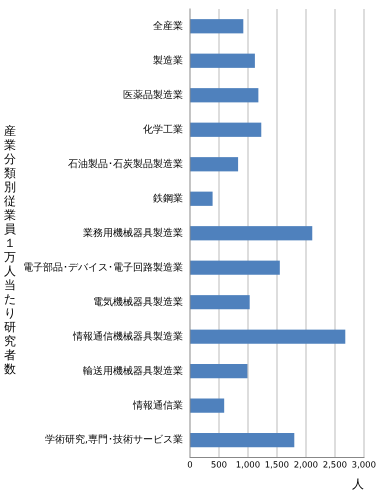 The image size is (379, 500). What do you see at coordinates (125, 164) in the screenshot?
I see `y-tick-label: 石油製品･石炭製品製造業` at bounding box center [125, 164].